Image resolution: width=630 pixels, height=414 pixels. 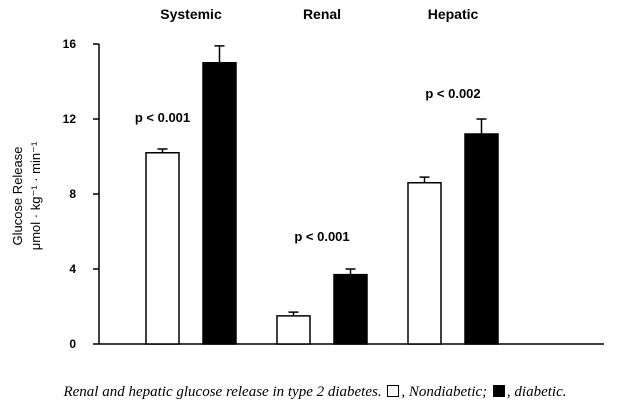 I want to click on caption-nondiabetic: , Nondiabetic;, so click(x=444, y=392).